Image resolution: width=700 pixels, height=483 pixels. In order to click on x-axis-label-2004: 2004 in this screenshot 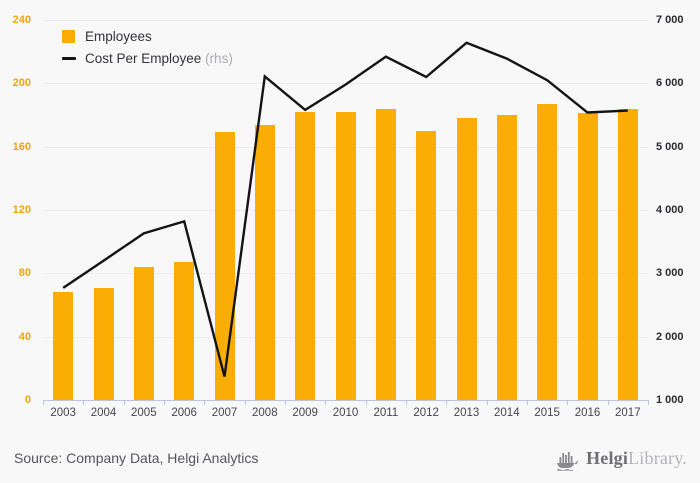, I will do `click(103, 413)`.